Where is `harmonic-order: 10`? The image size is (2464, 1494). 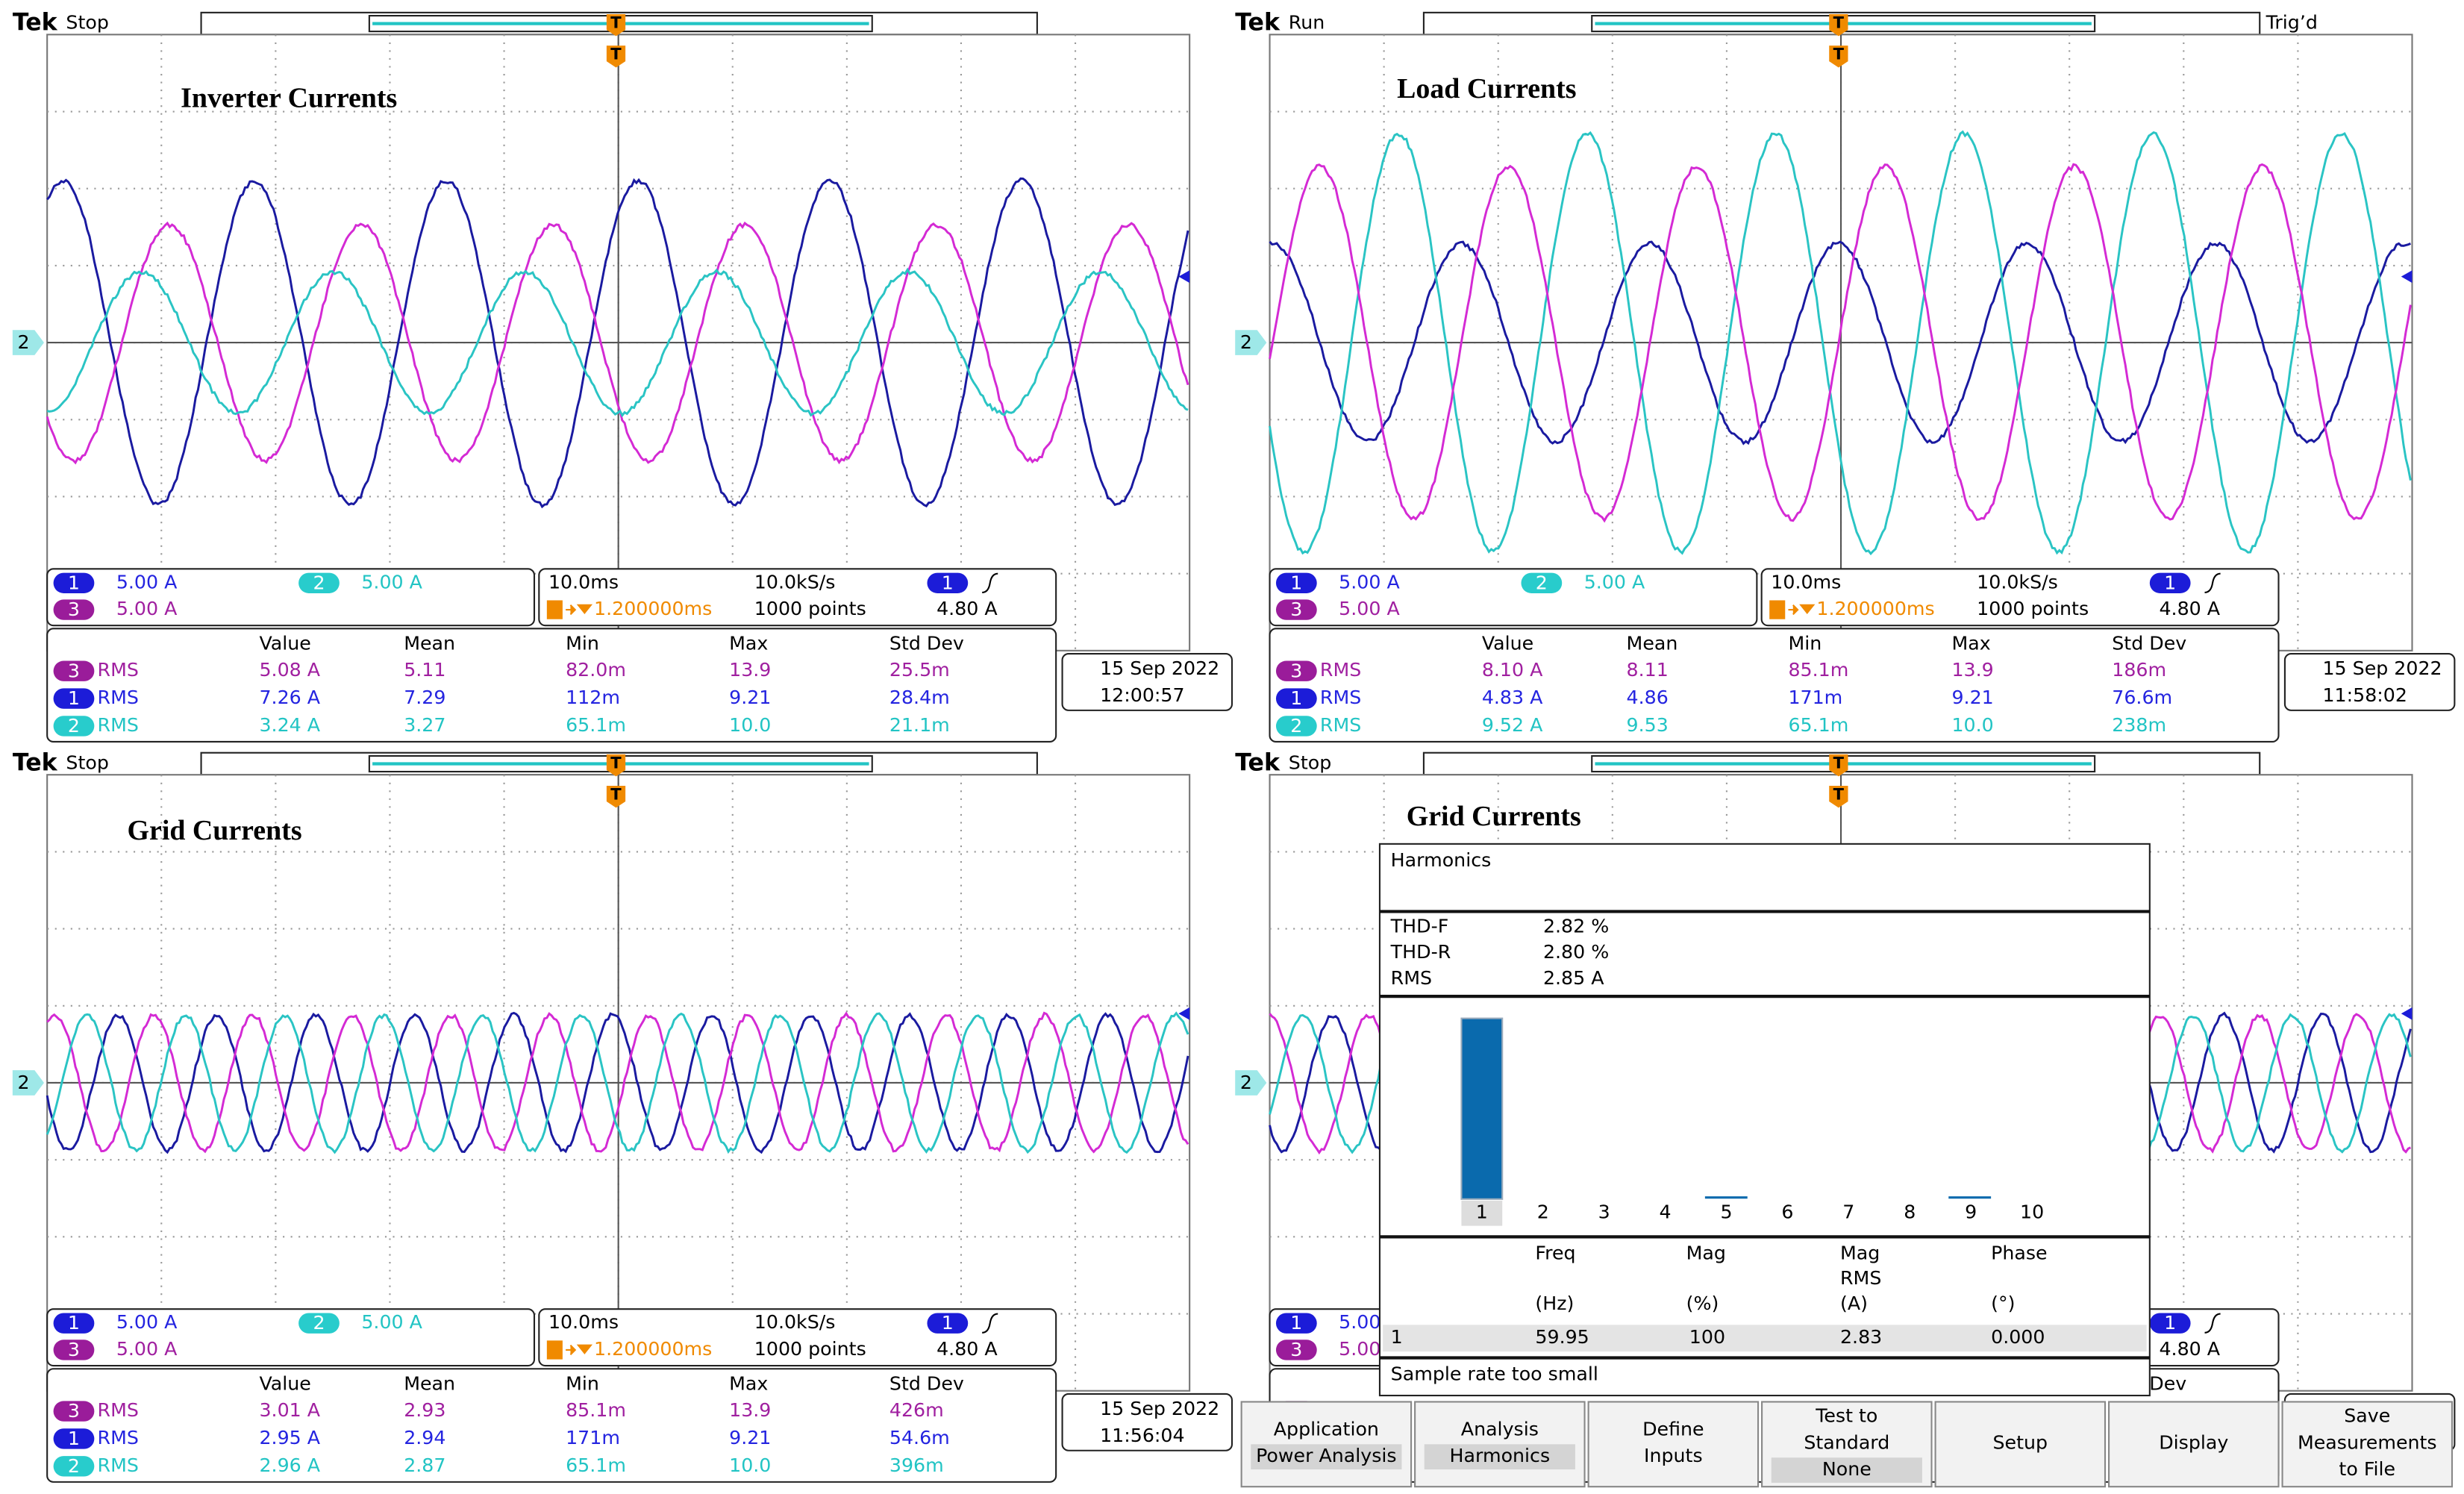
harmonic-order: 10 is located at coordinates (2032, 1212).